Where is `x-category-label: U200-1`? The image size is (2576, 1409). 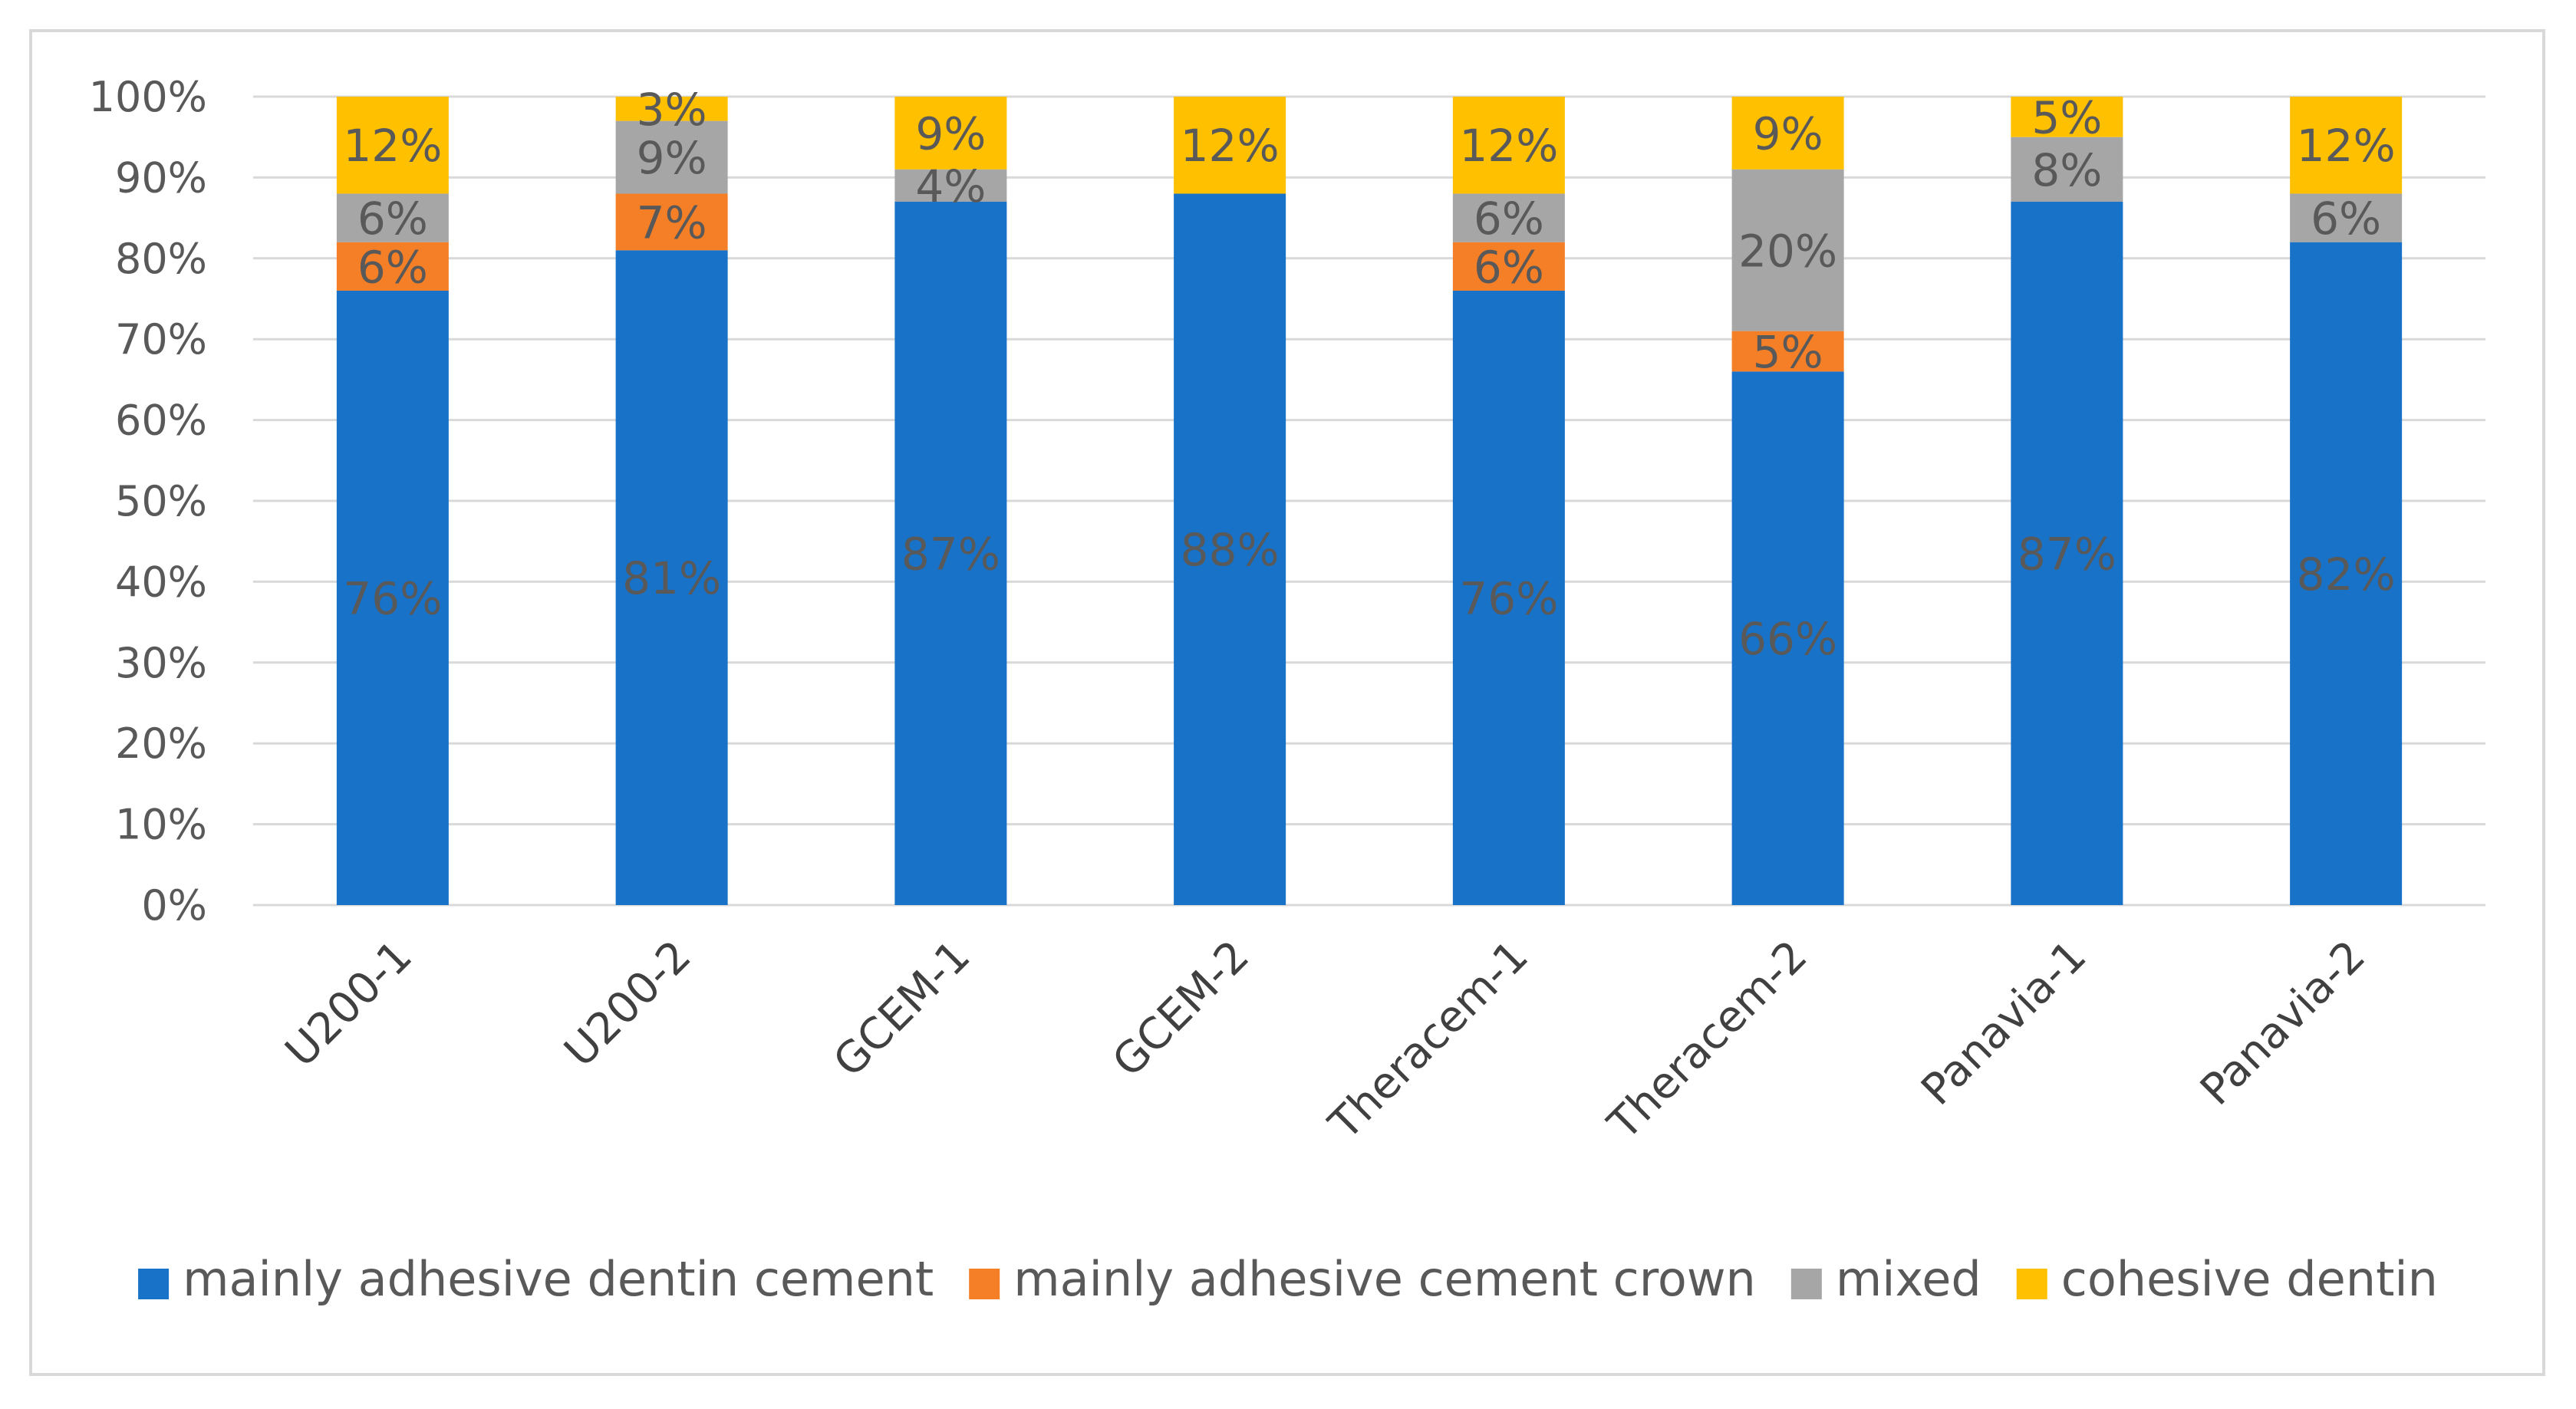 x-category-label: U200-1 is located at coordinates (349, 1004).